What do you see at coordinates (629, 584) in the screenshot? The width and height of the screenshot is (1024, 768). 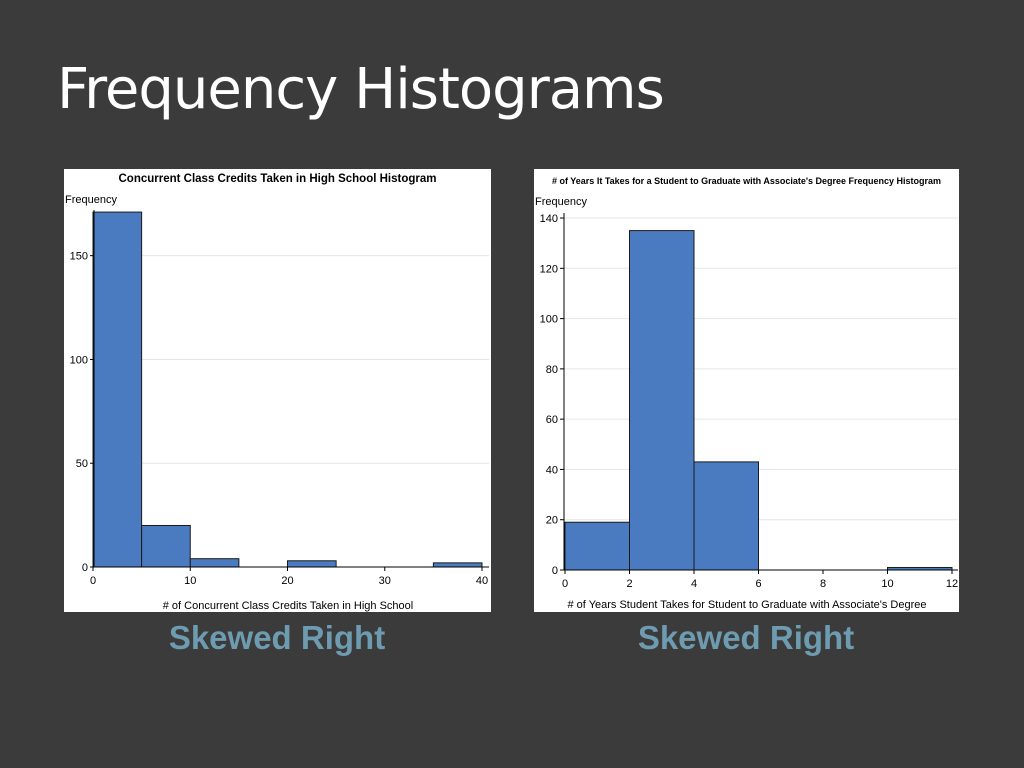 I see `x-tick-label: 2` at bounding box center [629, 584].